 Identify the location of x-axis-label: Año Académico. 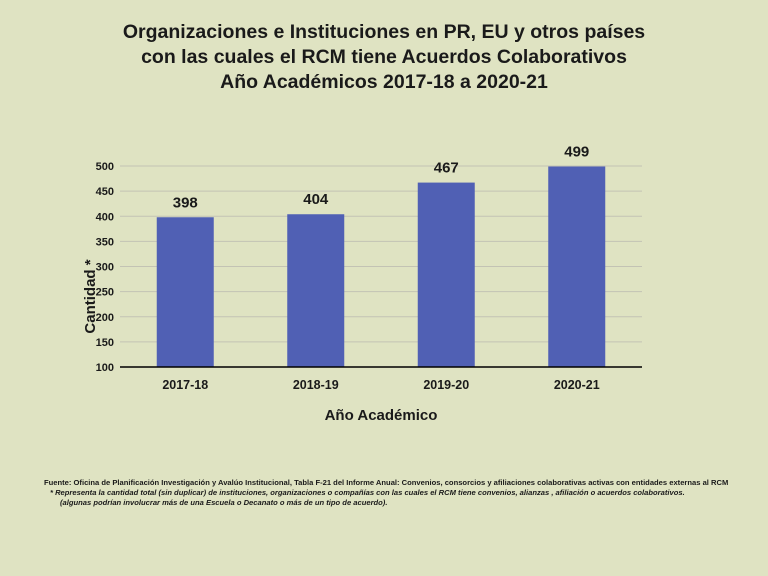
(381, 415).